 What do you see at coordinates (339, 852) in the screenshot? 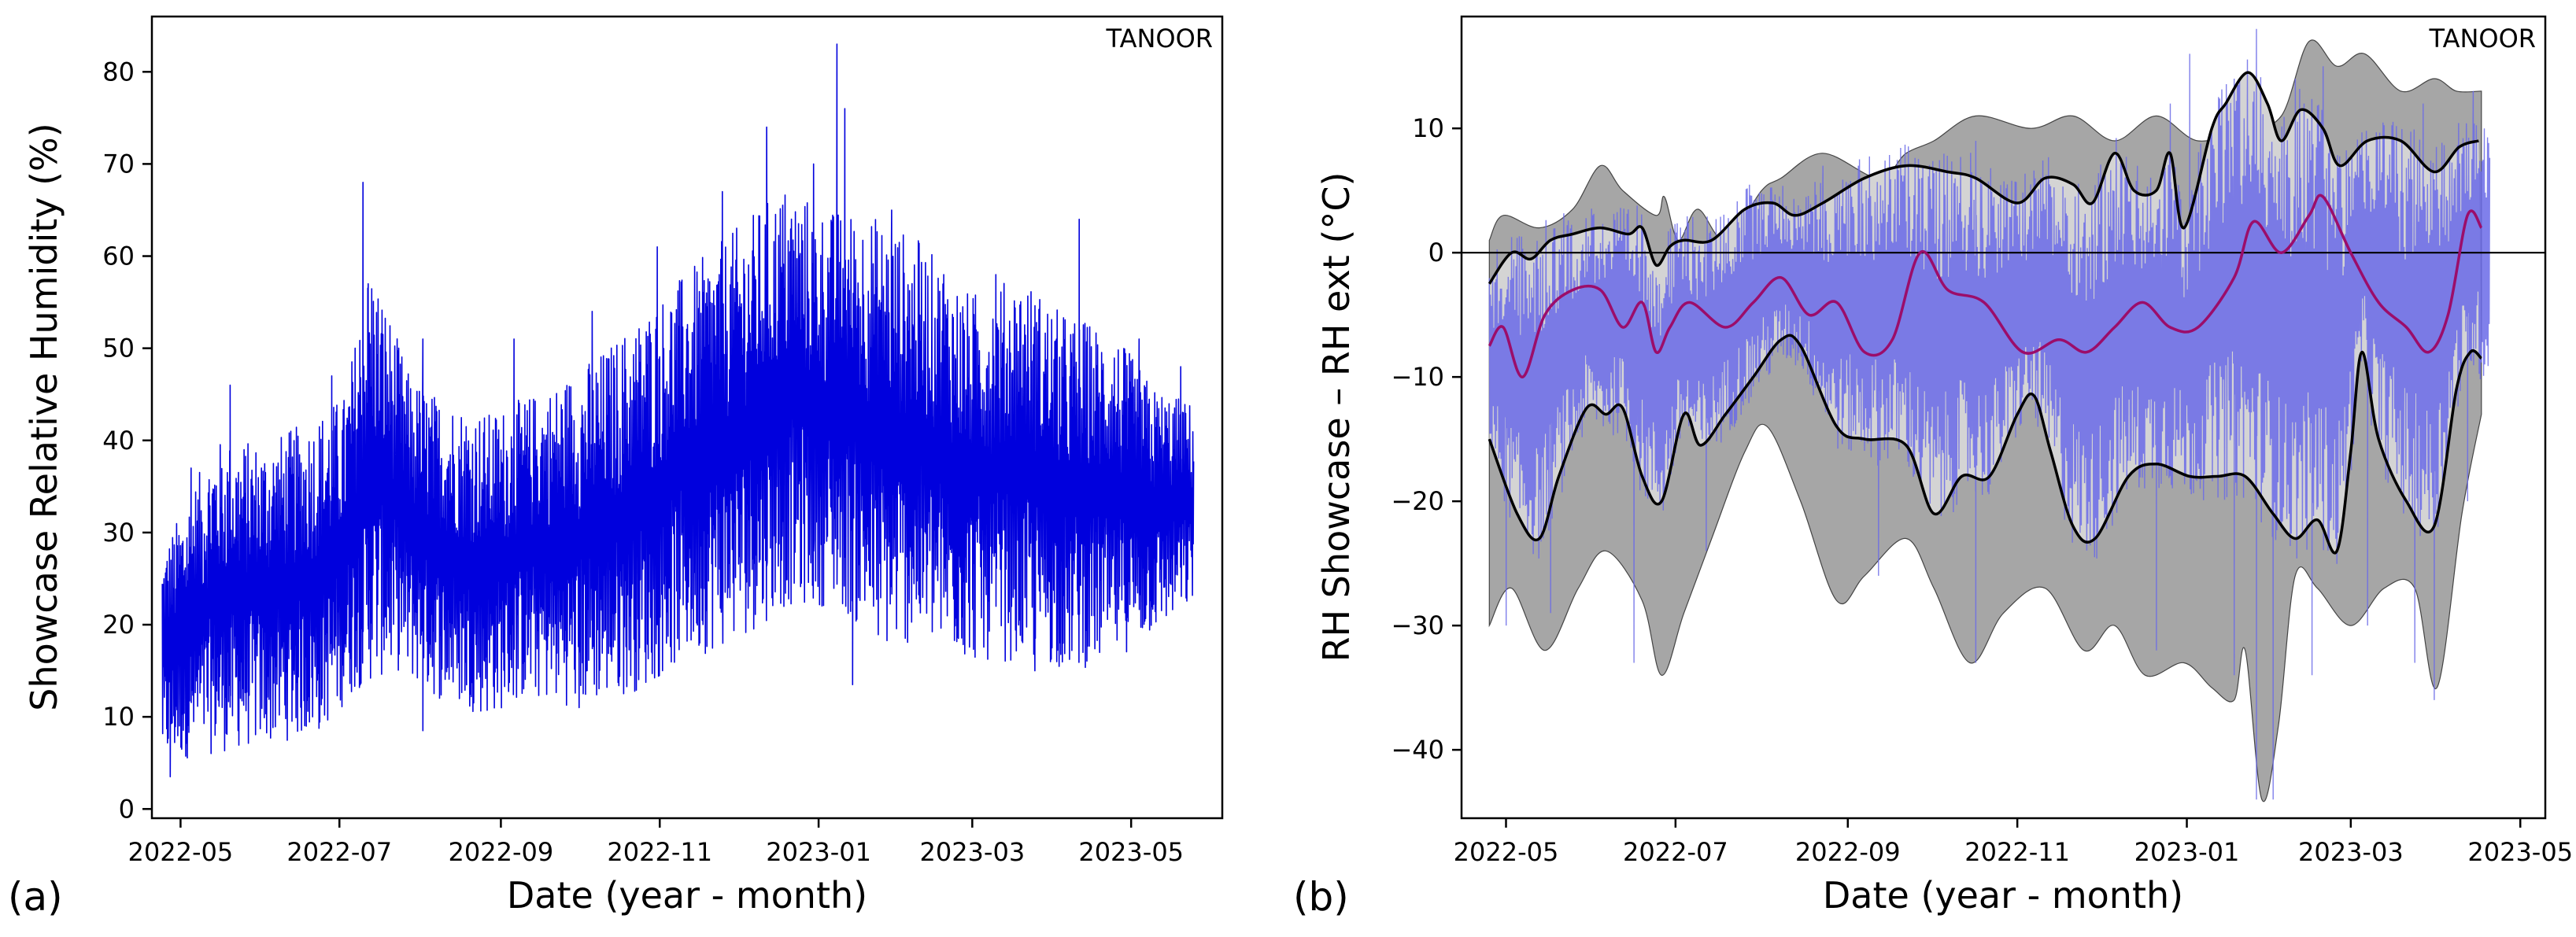
I see `chart-a-xtick-label: 2022-07` at bounding box center [339, 852].